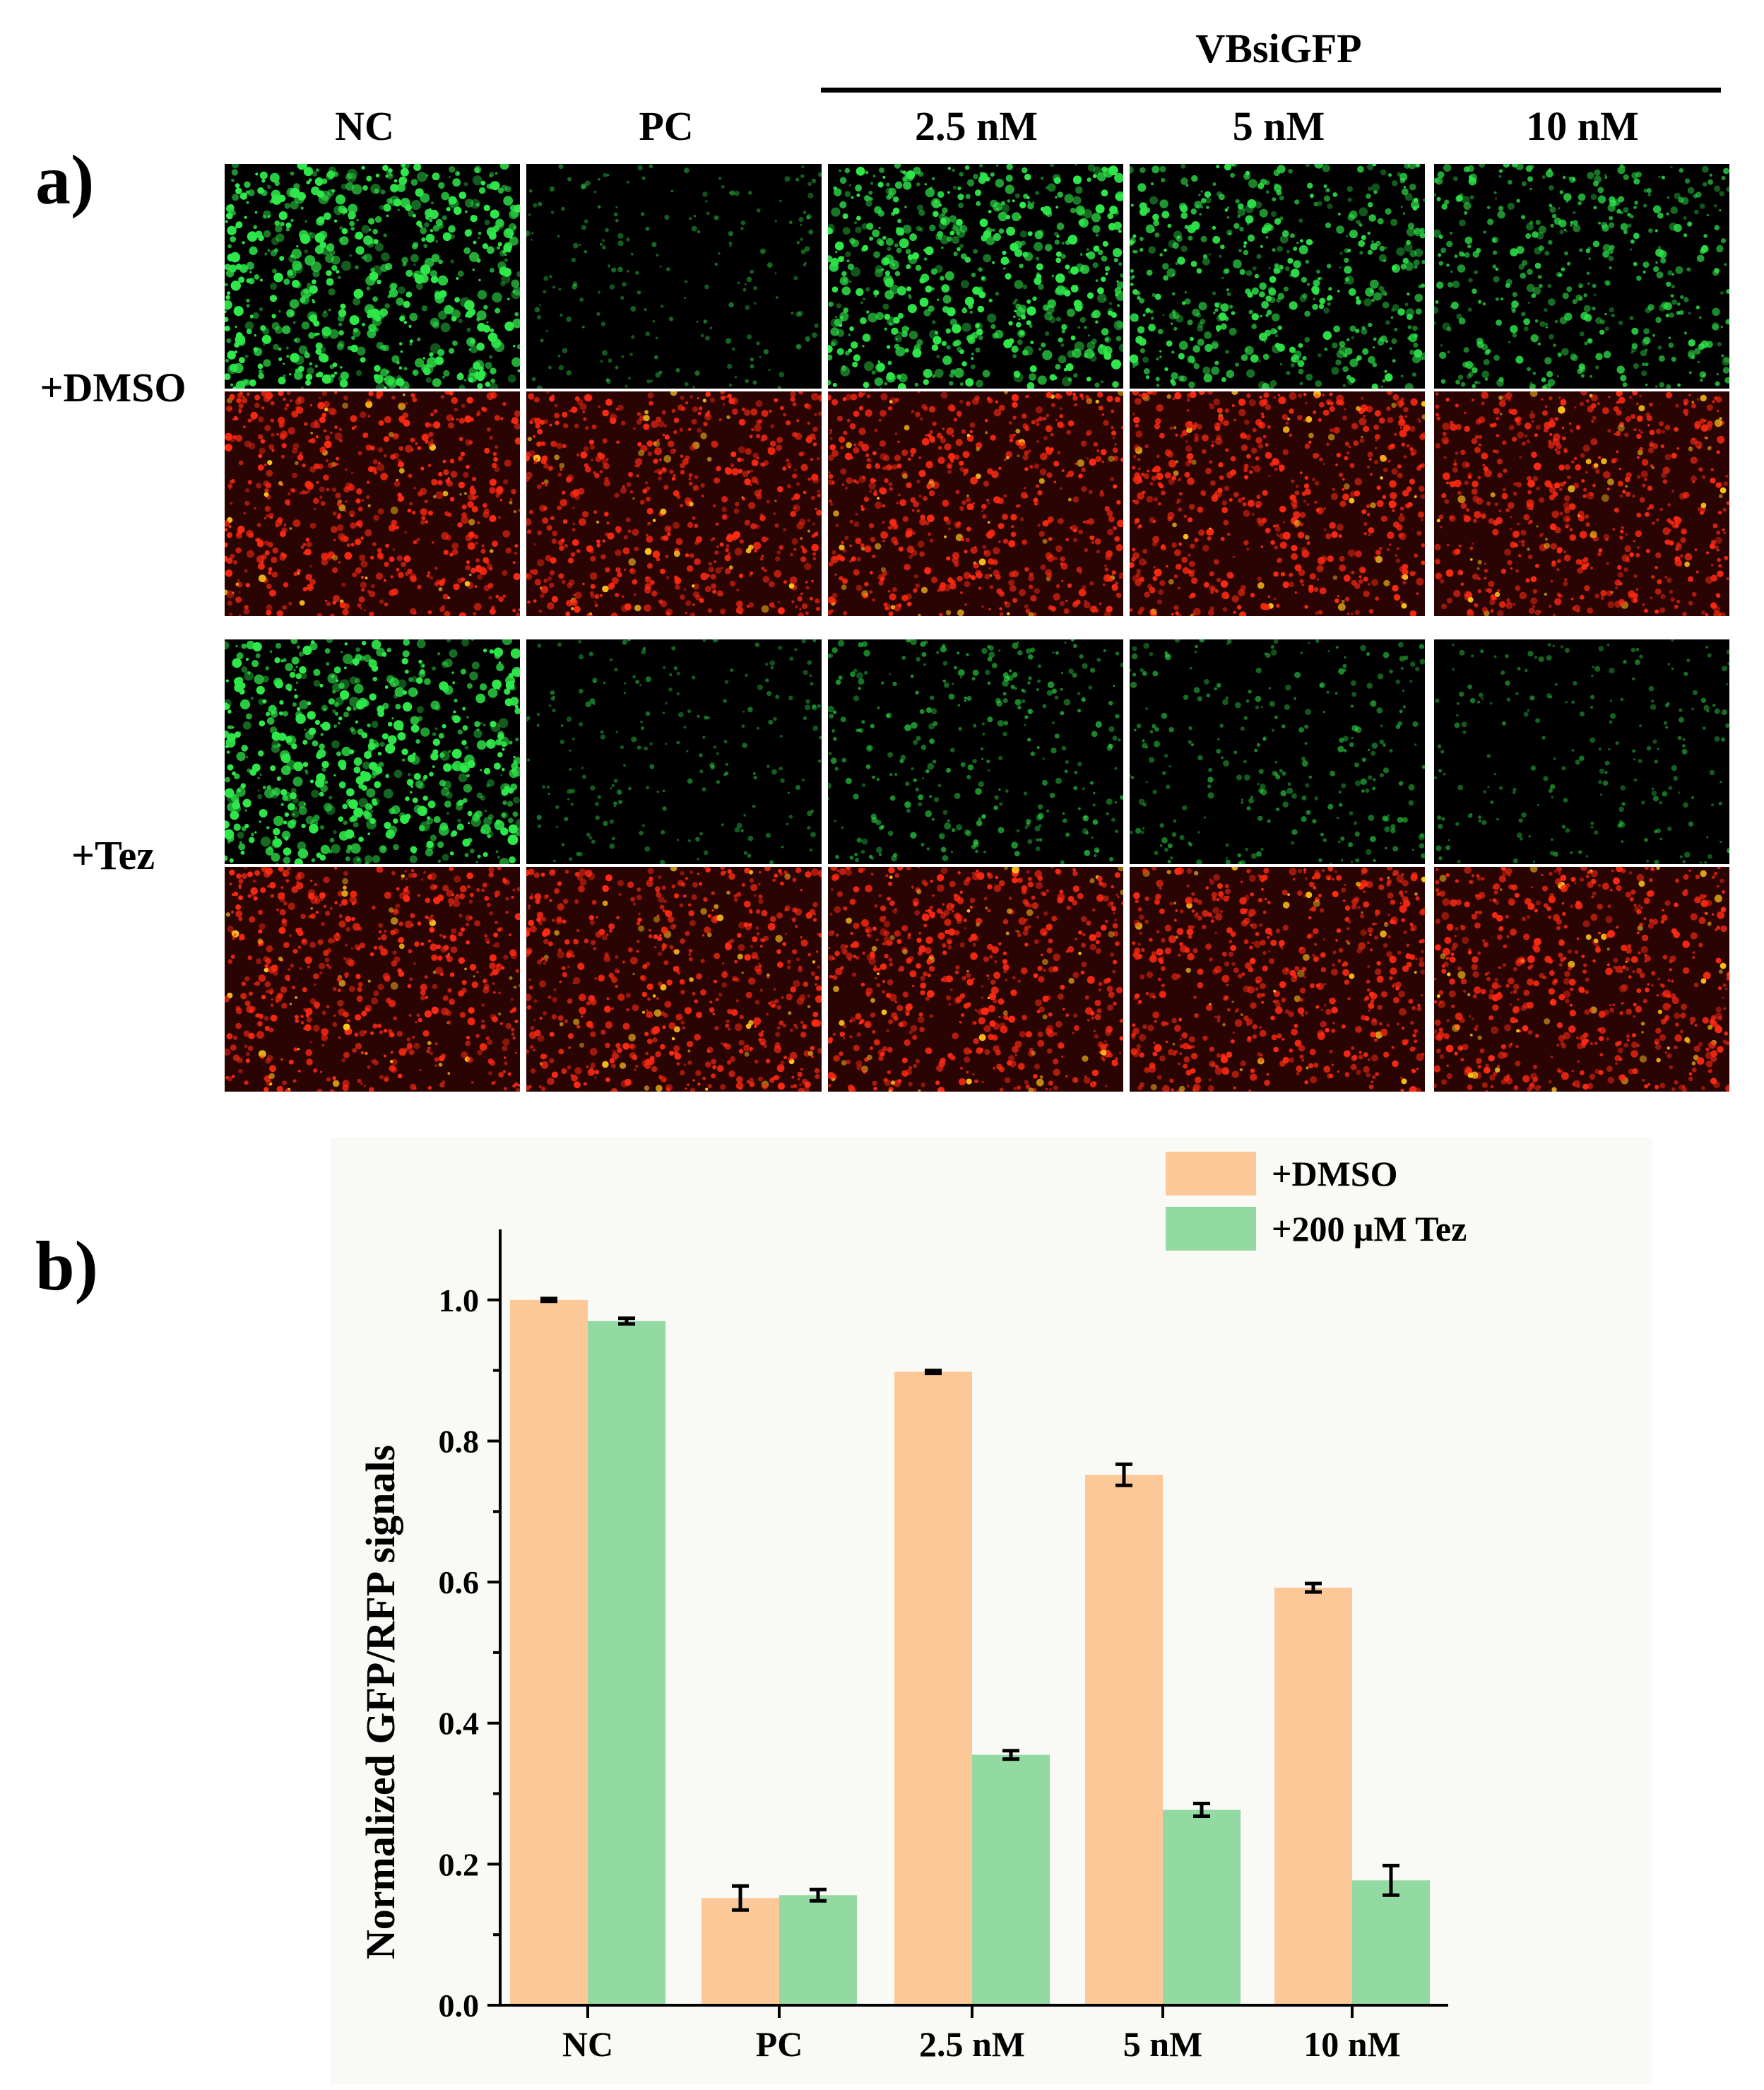 The height and width of the screenshot is (2090, 1764). I want to click on vbsigfp-group-label: VBsiGFP, so click(1278, 48).